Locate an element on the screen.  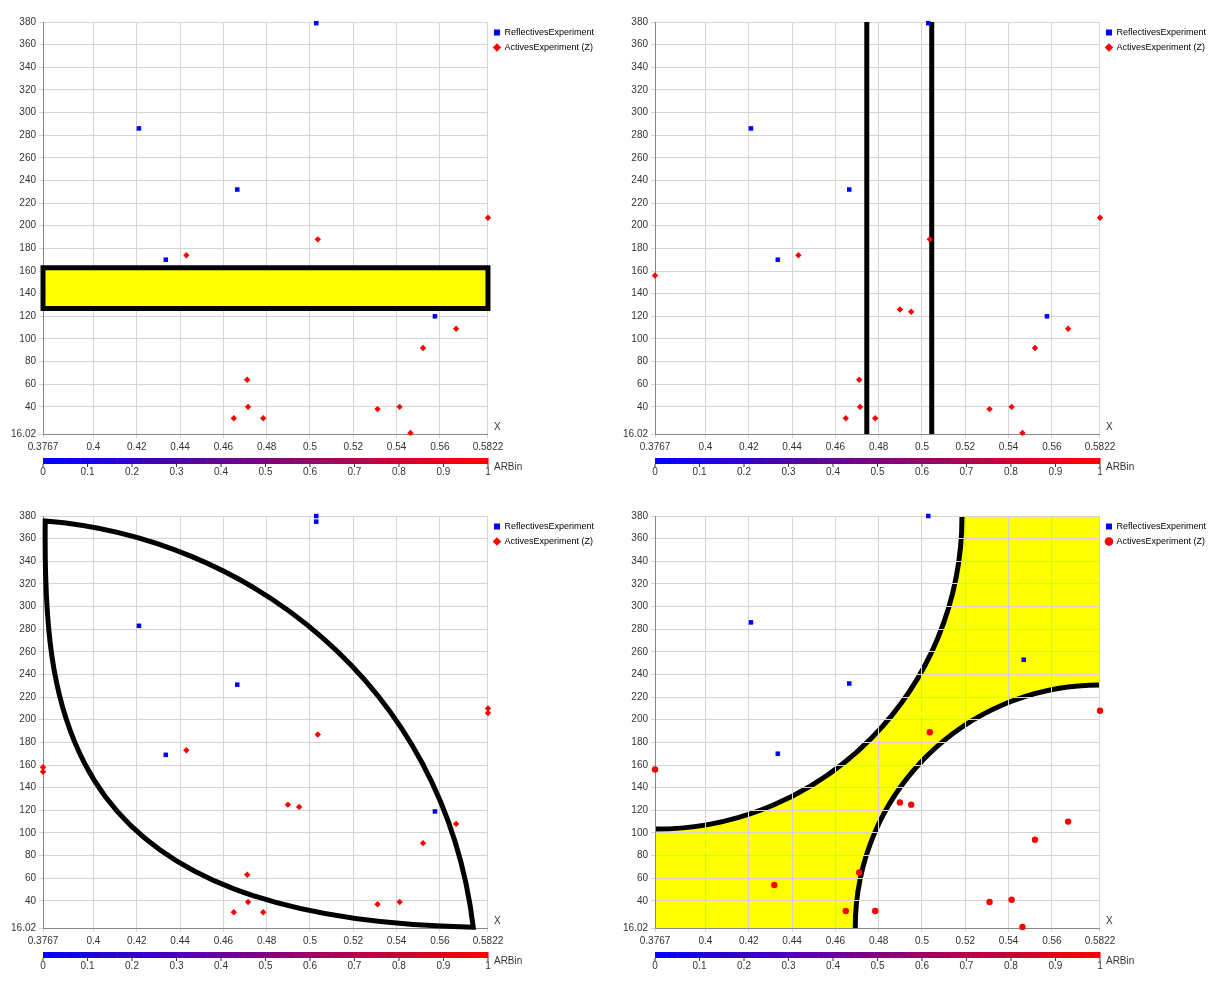
x-tick-label: 0.42 is located at coordinates (749, 940).